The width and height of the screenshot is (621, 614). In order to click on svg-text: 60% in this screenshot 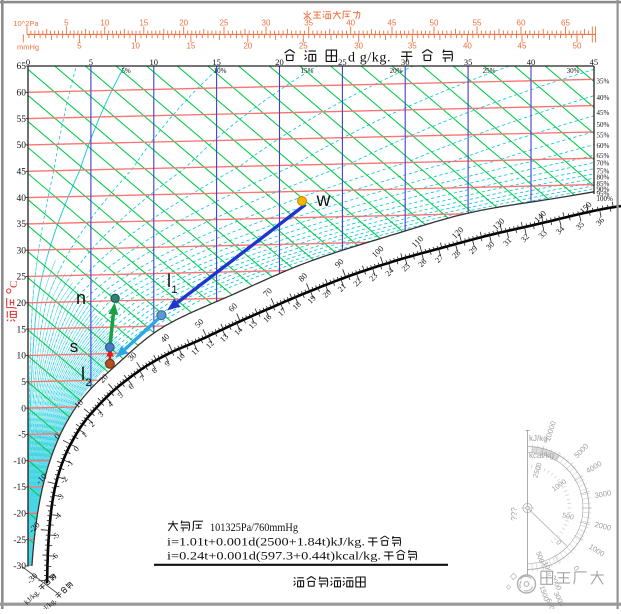, I will do `click(603, 146)`.